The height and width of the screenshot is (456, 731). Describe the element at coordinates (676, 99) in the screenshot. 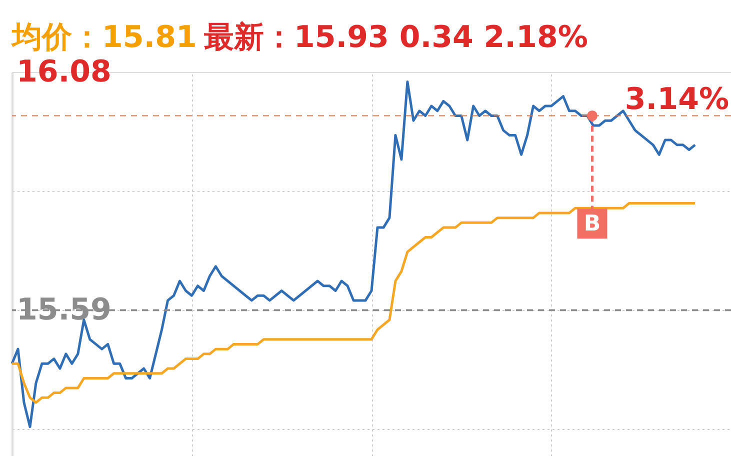

I see `annotation: 3.14%` at that location.